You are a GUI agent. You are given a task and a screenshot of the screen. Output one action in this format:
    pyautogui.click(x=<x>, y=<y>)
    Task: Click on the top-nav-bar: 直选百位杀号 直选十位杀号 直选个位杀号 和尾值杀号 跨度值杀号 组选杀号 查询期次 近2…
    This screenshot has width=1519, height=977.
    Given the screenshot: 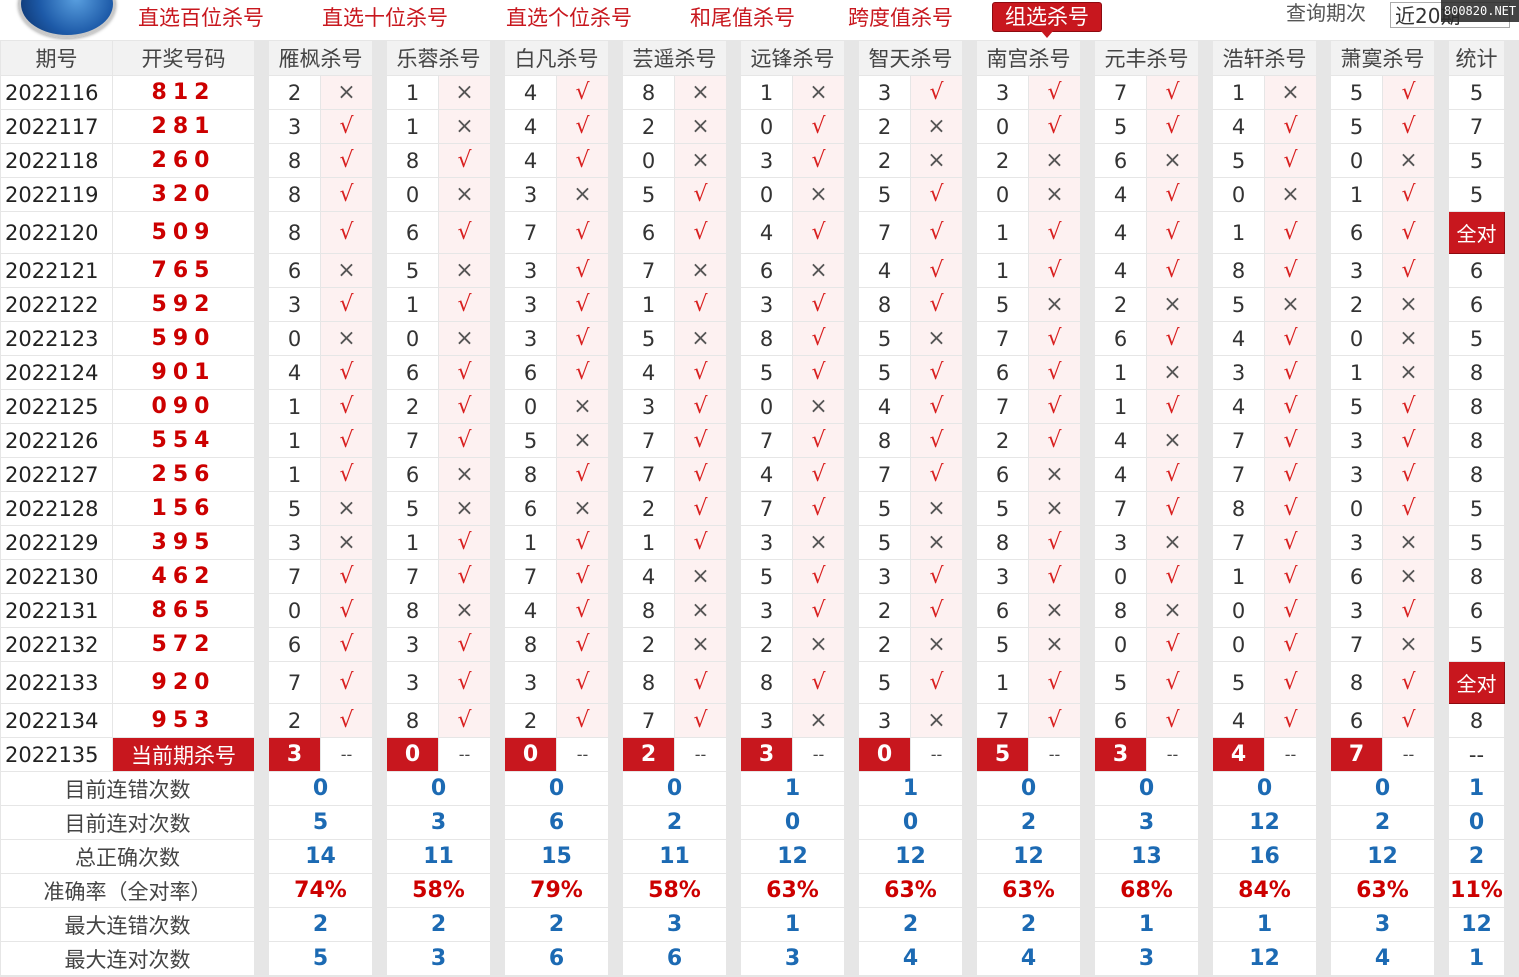 What is the action you would take?
    pyautogui.click(x=759, y=20)
    